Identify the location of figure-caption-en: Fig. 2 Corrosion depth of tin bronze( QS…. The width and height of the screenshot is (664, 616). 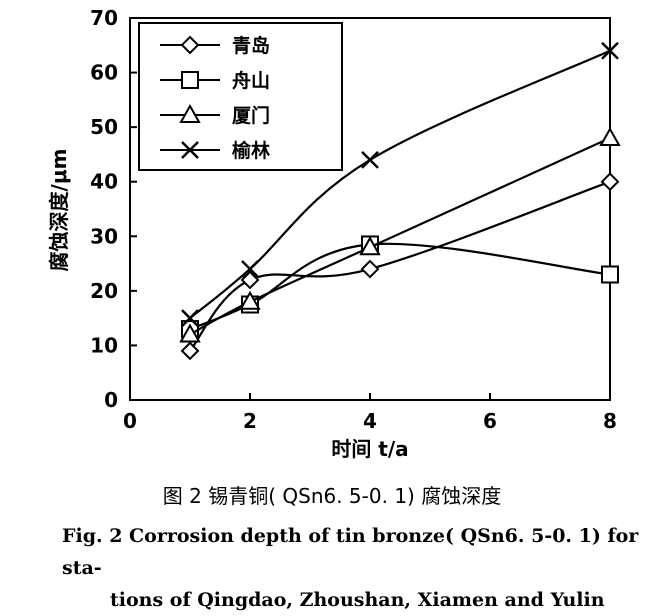
(352, 568).